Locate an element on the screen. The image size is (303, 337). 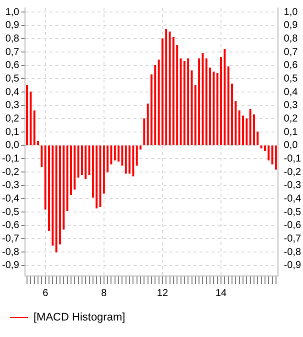
y-tick-label: -0,6 is located at coordinates (11, 226).